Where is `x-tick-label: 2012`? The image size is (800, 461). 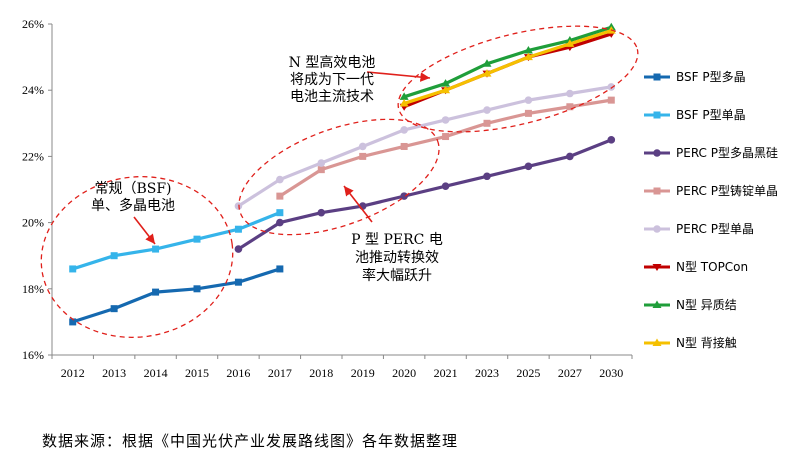
x-tick-label: 2012 is located at coordinates (73, 373).